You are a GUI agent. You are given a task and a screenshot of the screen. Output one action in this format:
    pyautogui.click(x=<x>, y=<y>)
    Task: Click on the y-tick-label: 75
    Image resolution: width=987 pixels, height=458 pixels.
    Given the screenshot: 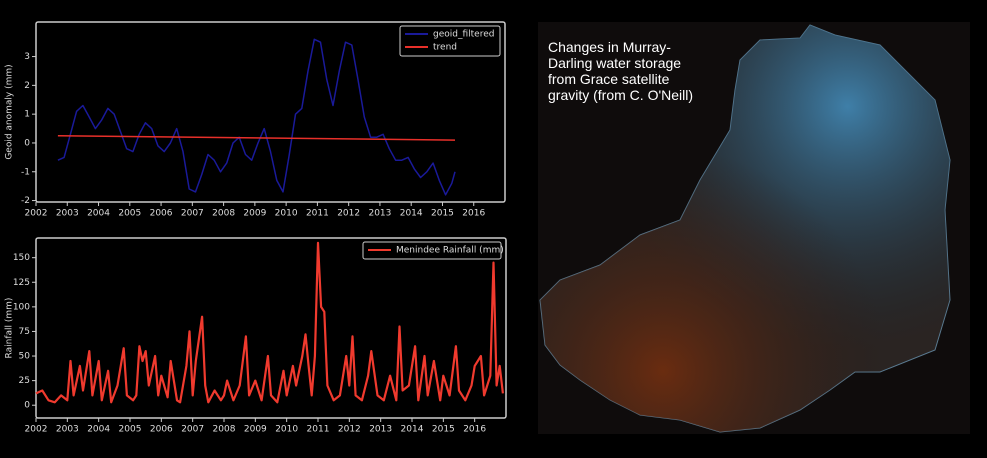 What is the action you would take?
    pyautogui.click(x=24, y=332)
    